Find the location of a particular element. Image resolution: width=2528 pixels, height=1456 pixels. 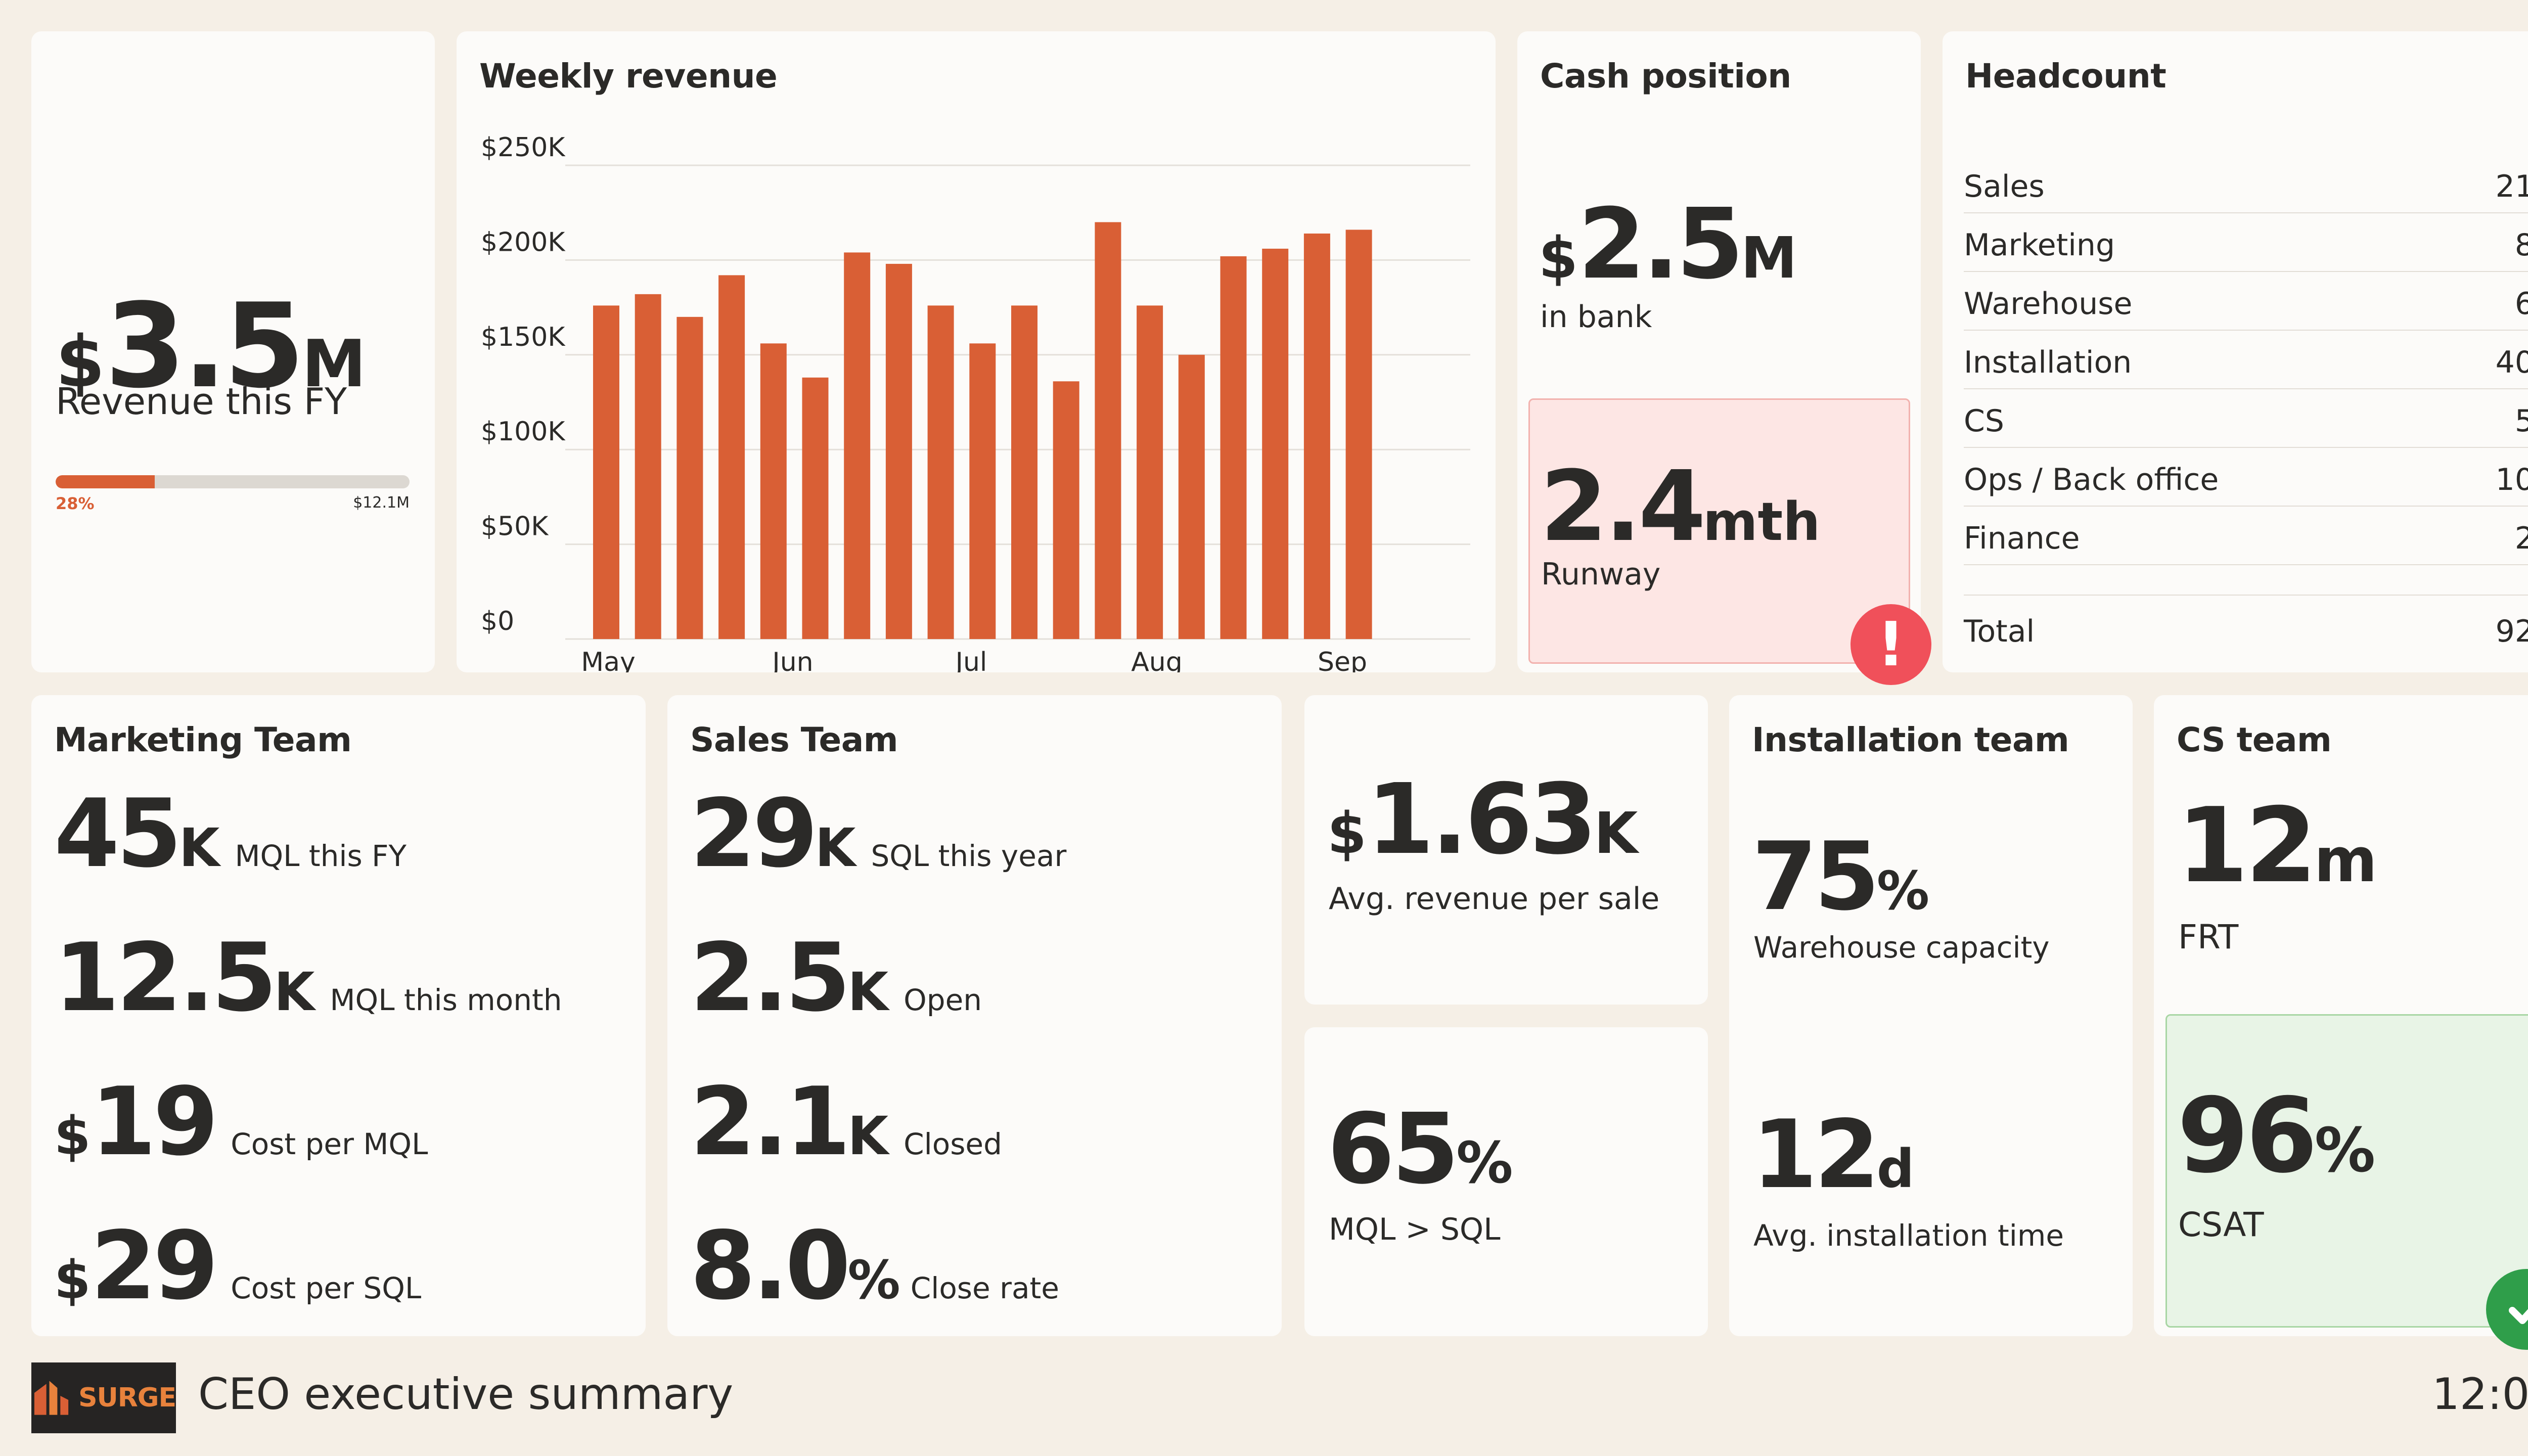

mql-fy-unit: K is located at coordinates (199, 848).